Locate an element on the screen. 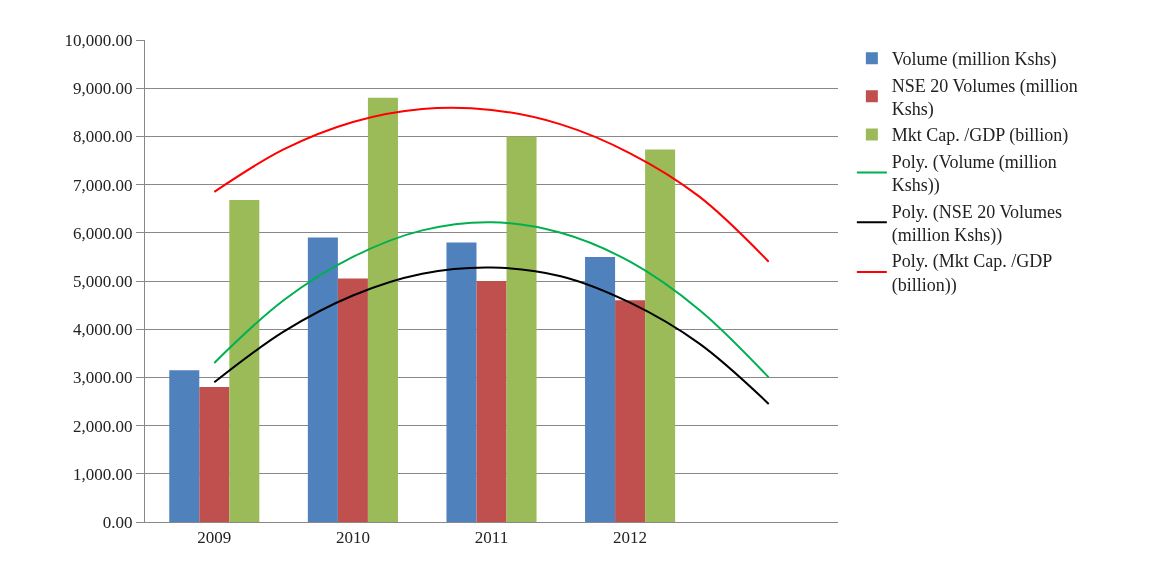 The width and height of the screenshot is (1168, 582). legend-label: Volume (million Kshs) is located at coordinates (974, 60).